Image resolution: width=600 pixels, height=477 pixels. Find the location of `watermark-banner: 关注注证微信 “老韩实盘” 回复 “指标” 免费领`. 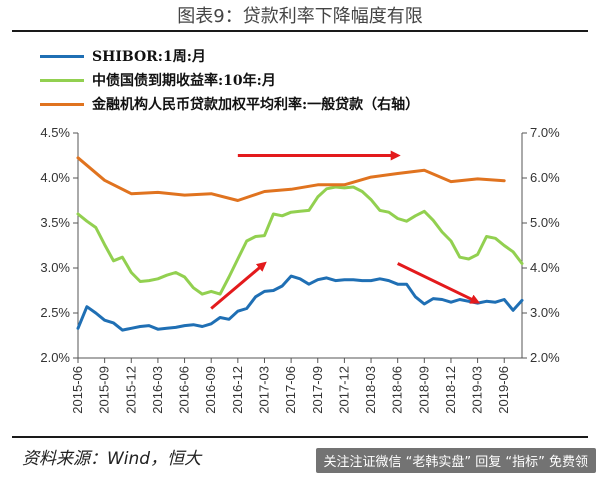

watermark-banner: 关注注证微信 “老韩实盘” 回复 “指标” 免费领 is located at coordinates (455, 460).